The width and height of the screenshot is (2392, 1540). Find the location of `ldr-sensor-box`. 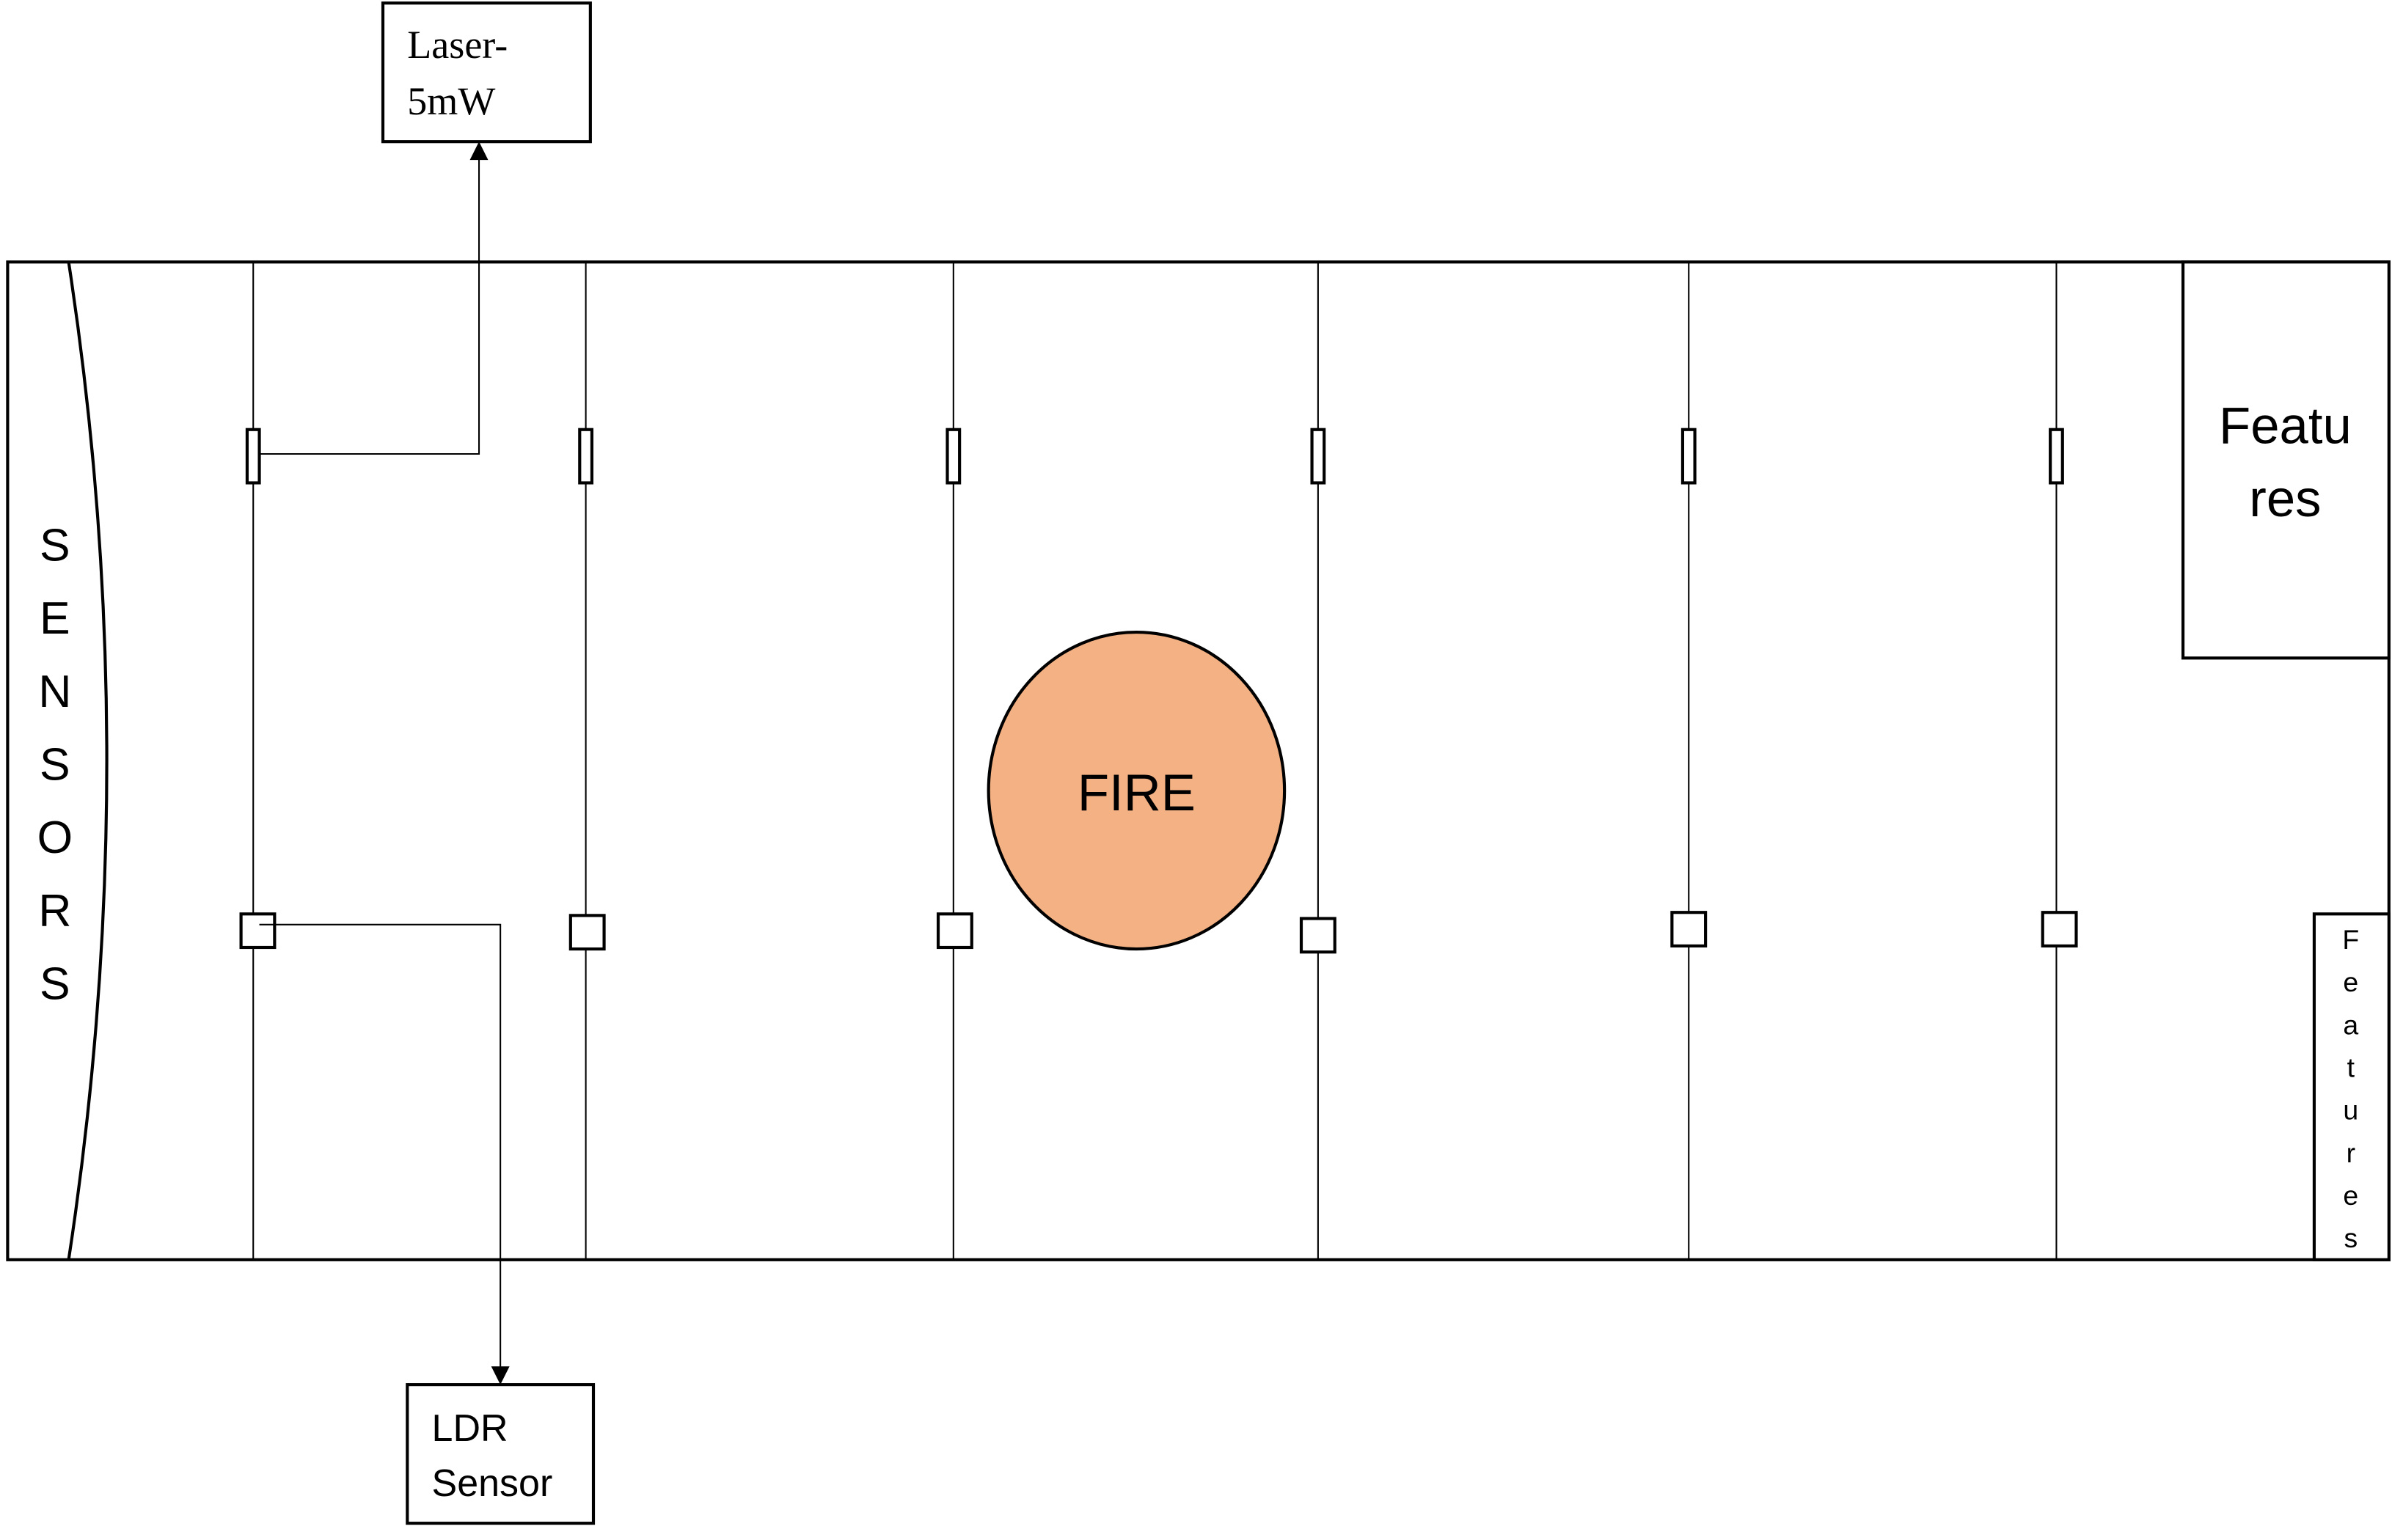

ldr-sensor-box is located at coordinates (501, 1454).